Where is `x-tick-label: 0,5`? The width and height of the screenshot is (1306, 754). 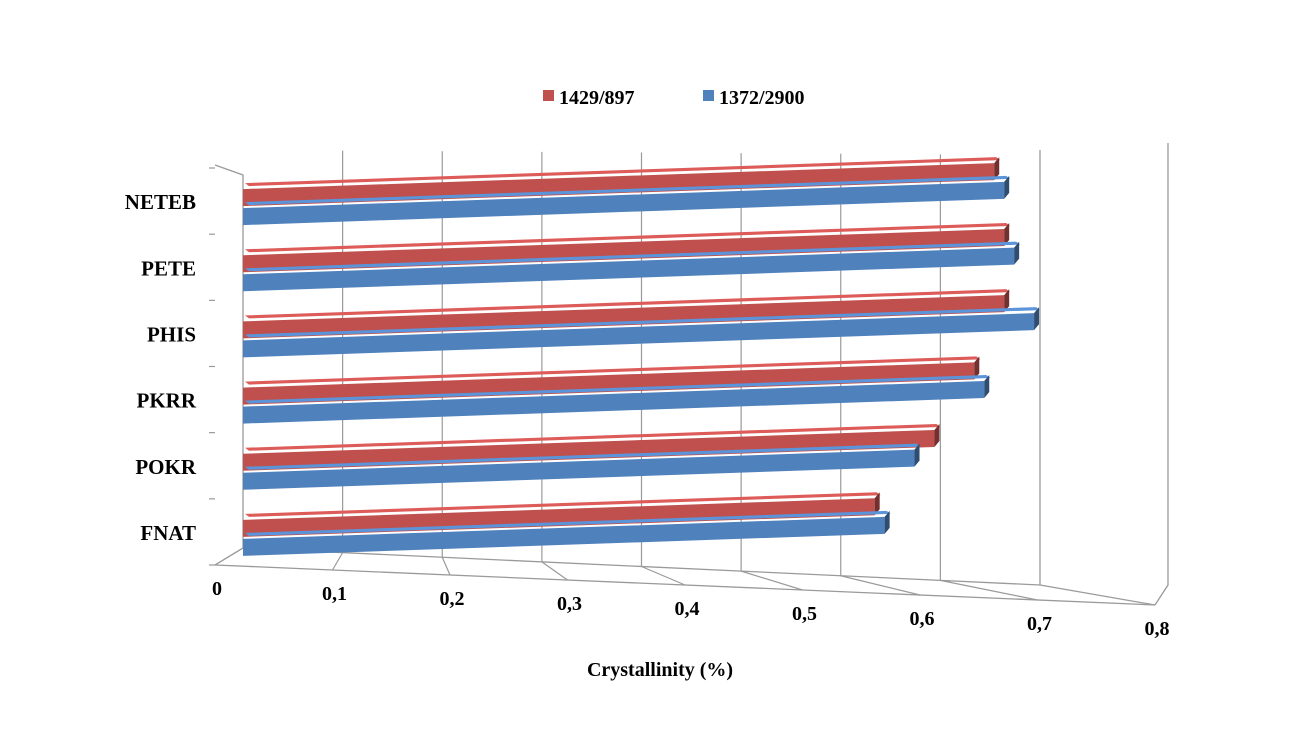 x-tick-label: 0,5 is located at coordinates (804, 614).